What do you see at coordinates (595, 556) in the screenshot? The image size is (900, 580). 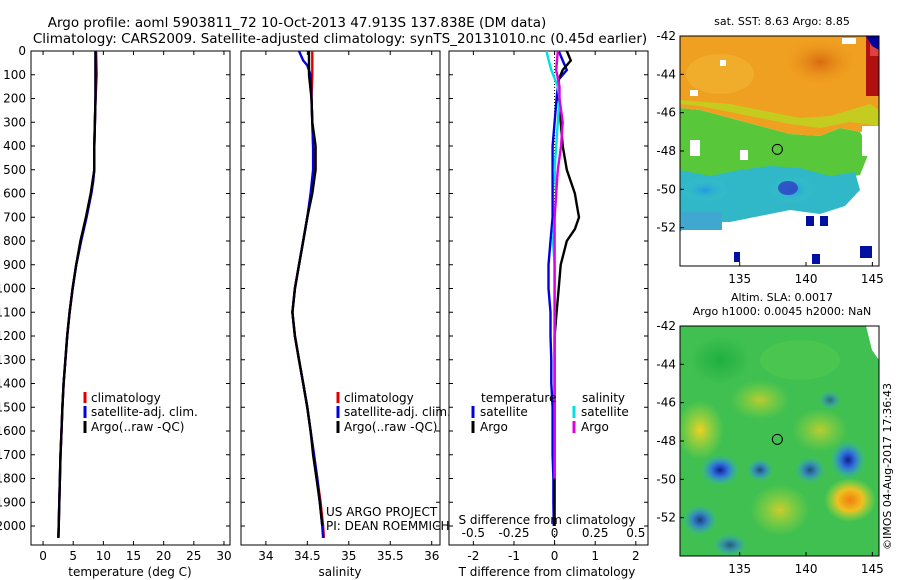 I see `x-tick-label: 1` at bounding box center [595, 556].